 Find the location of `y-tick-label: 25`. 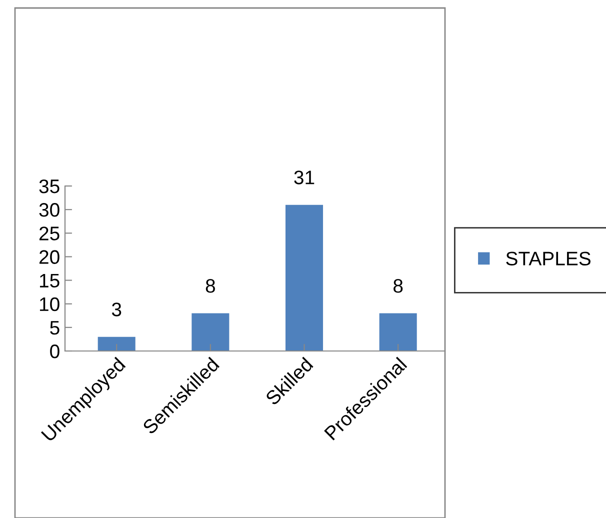

y-tick-label: 25 is located at coordinates (49, 233).